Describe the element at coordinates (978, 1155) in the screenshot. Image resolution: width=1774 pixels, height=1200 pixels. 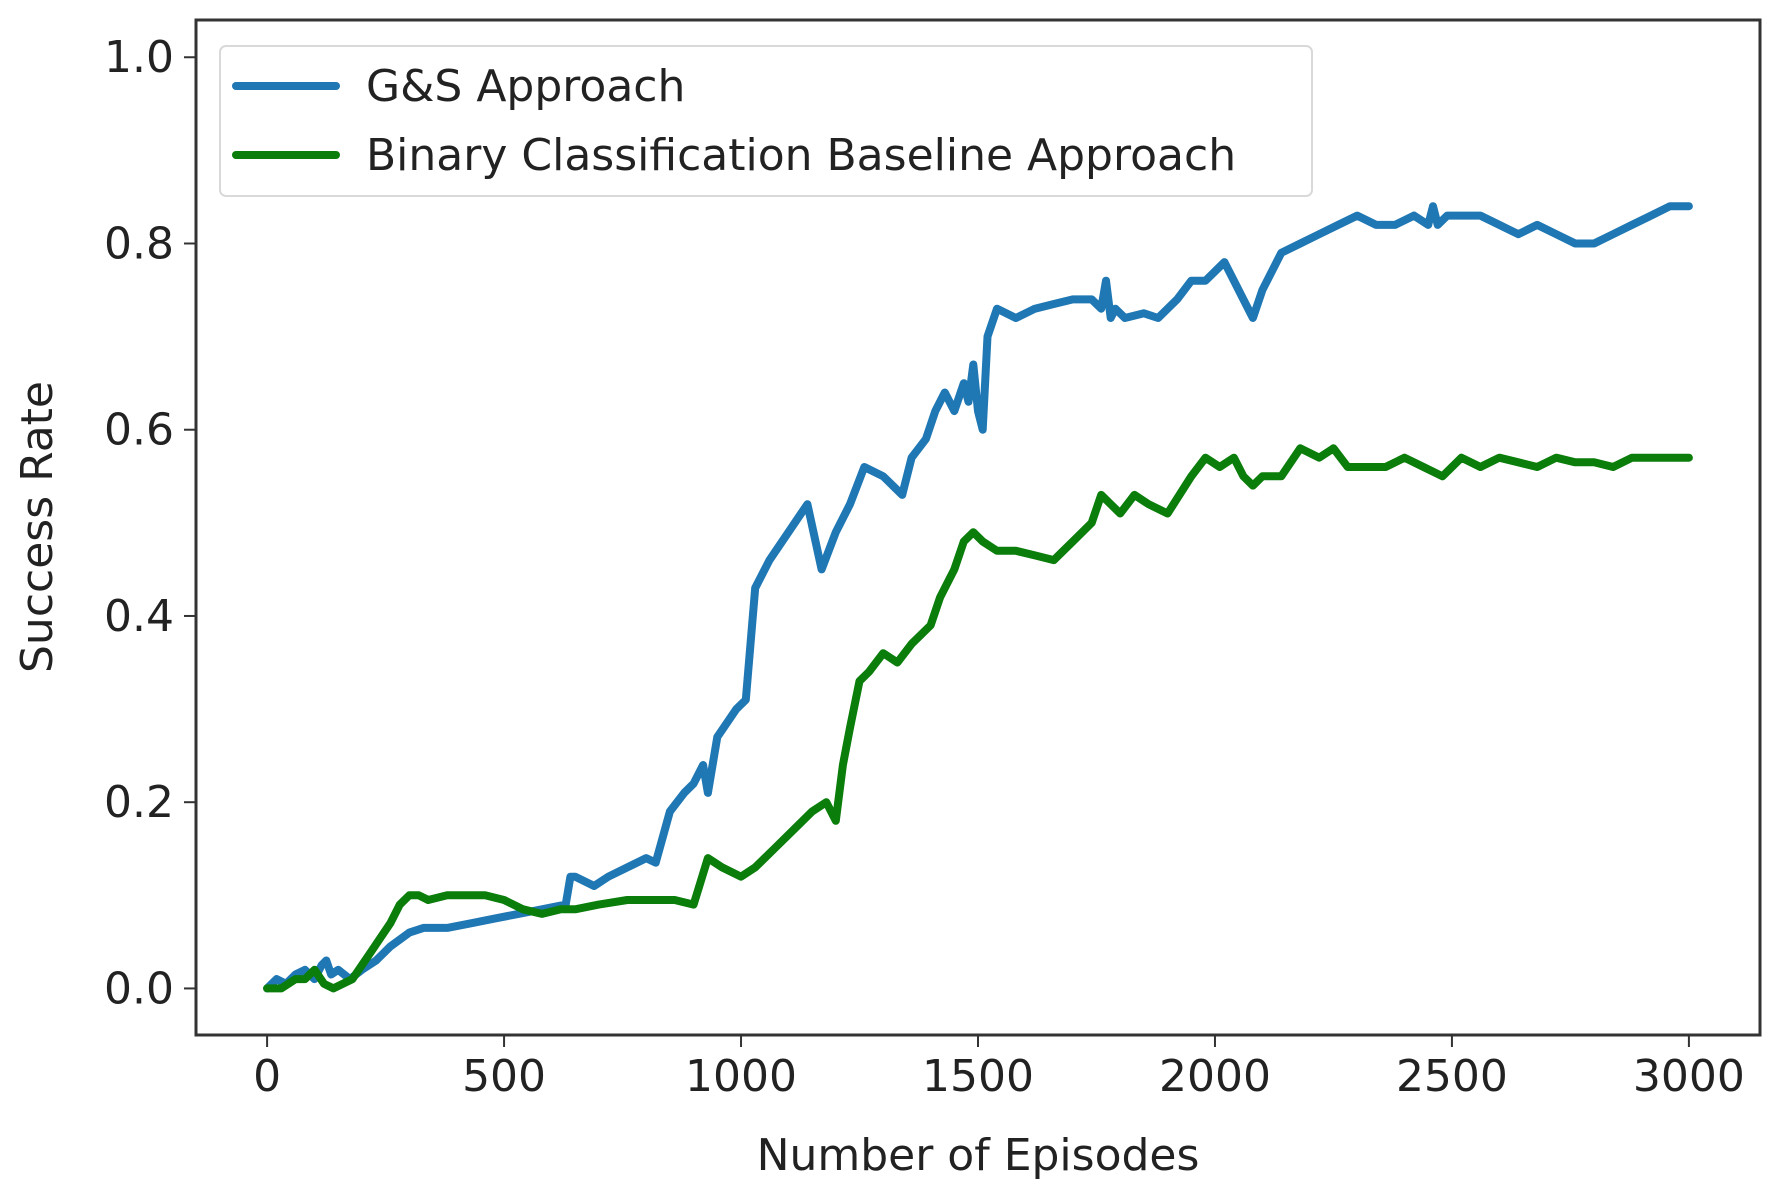
I see `x-axis-title: Number of Episodes` at that location.